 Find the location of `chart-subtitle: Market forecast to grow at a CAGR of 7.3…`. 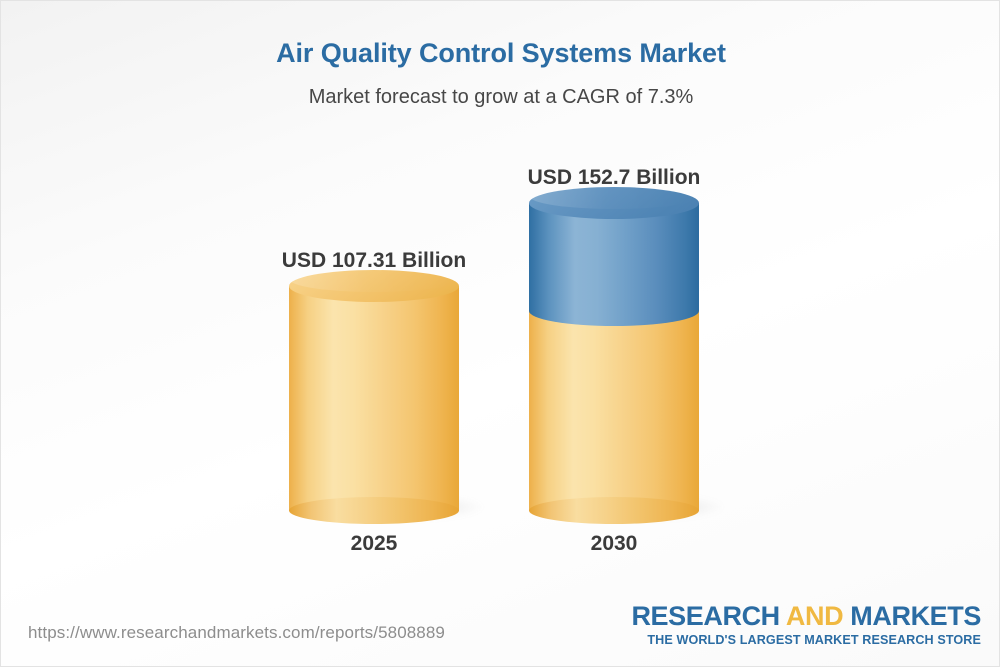

chart-subtitle: Market forecast to grow at a CAGR of 7.3… is located at coordinates (501, 97).